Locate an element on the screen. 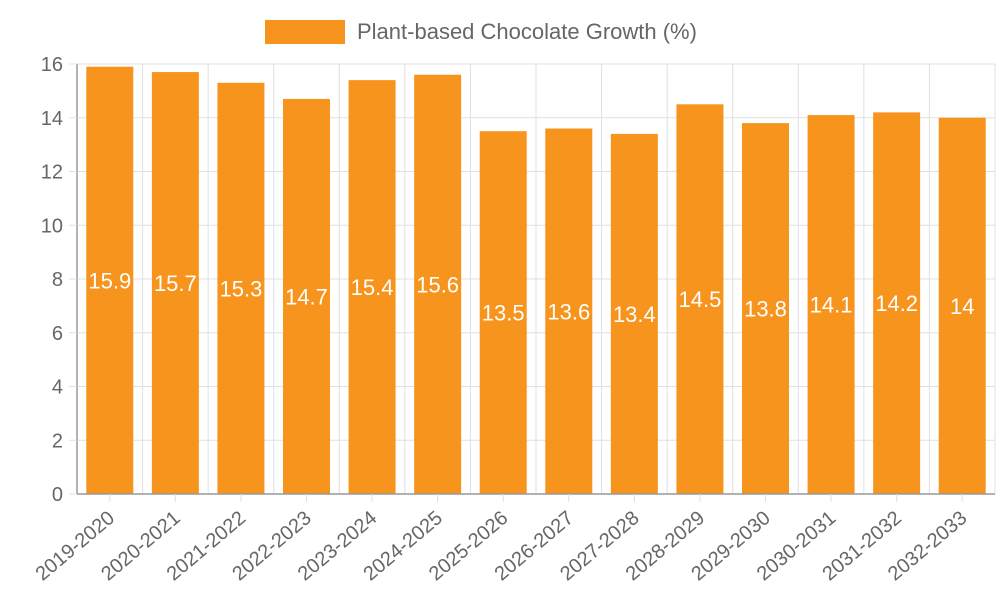 This screenshot has height=600, width=1000. data-label: 13.5 is located at coordinates (503, 313).